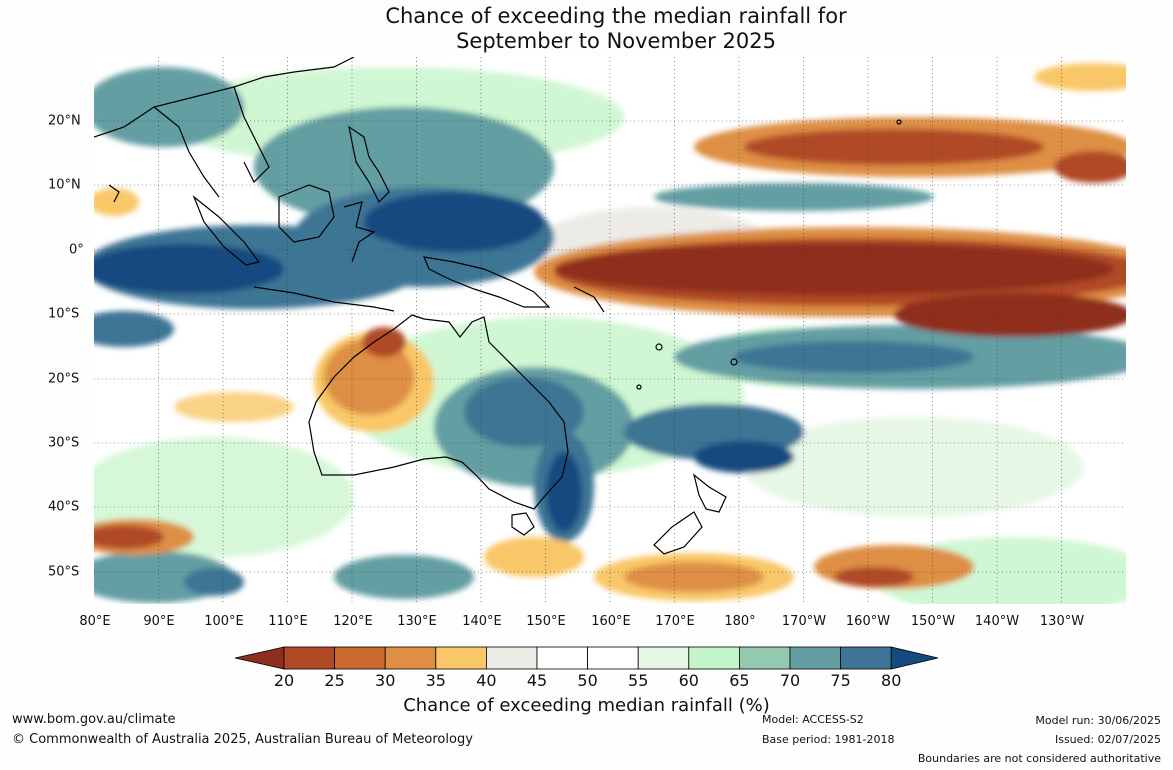 Image resolution: width=1173 pixels, height=770 pixels. I want to click on nz-south-island, so click(678, 533).